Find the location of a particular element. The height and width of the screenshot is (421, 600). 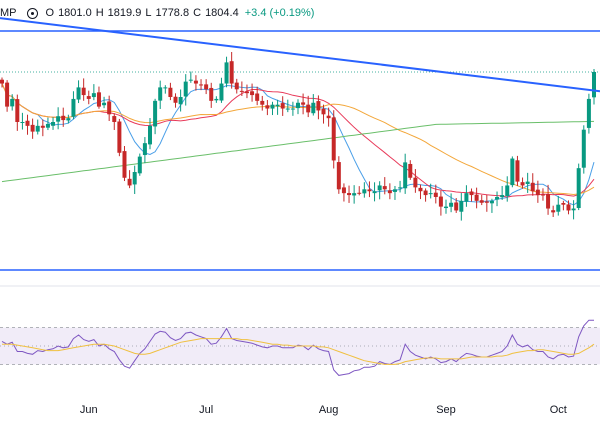

open-value: 1801.0 is located at coordinates (75, 13).